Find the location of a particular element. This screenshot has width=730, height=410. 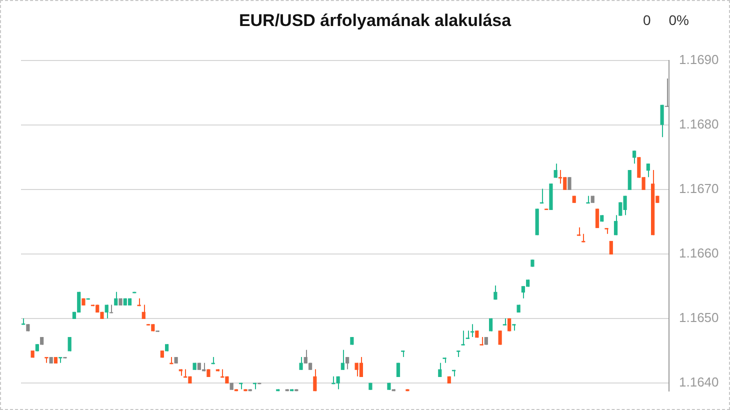

text: 0% is located at coordinates (678, 20).